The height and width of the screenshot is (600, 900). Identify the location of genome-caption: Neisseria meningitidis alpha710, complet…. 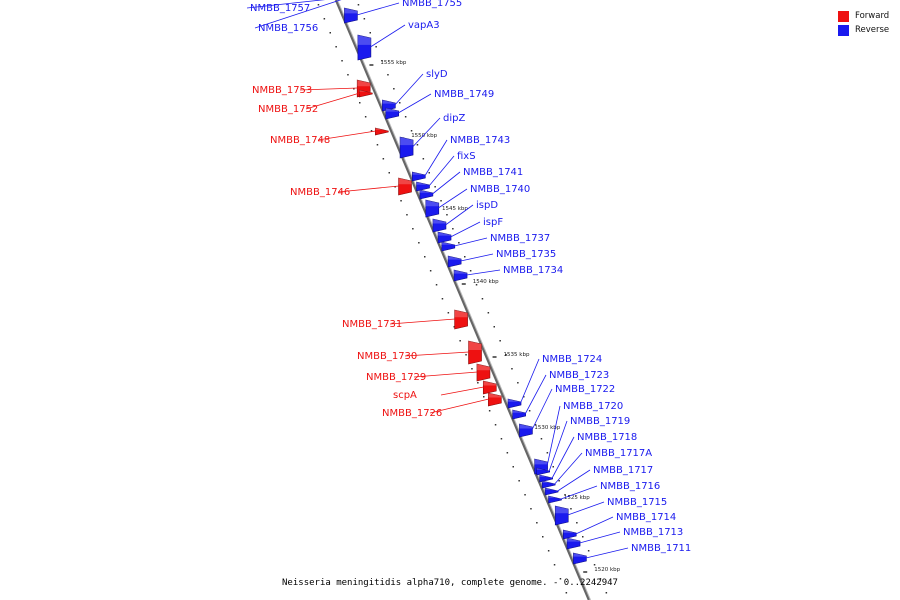
(450, 583).